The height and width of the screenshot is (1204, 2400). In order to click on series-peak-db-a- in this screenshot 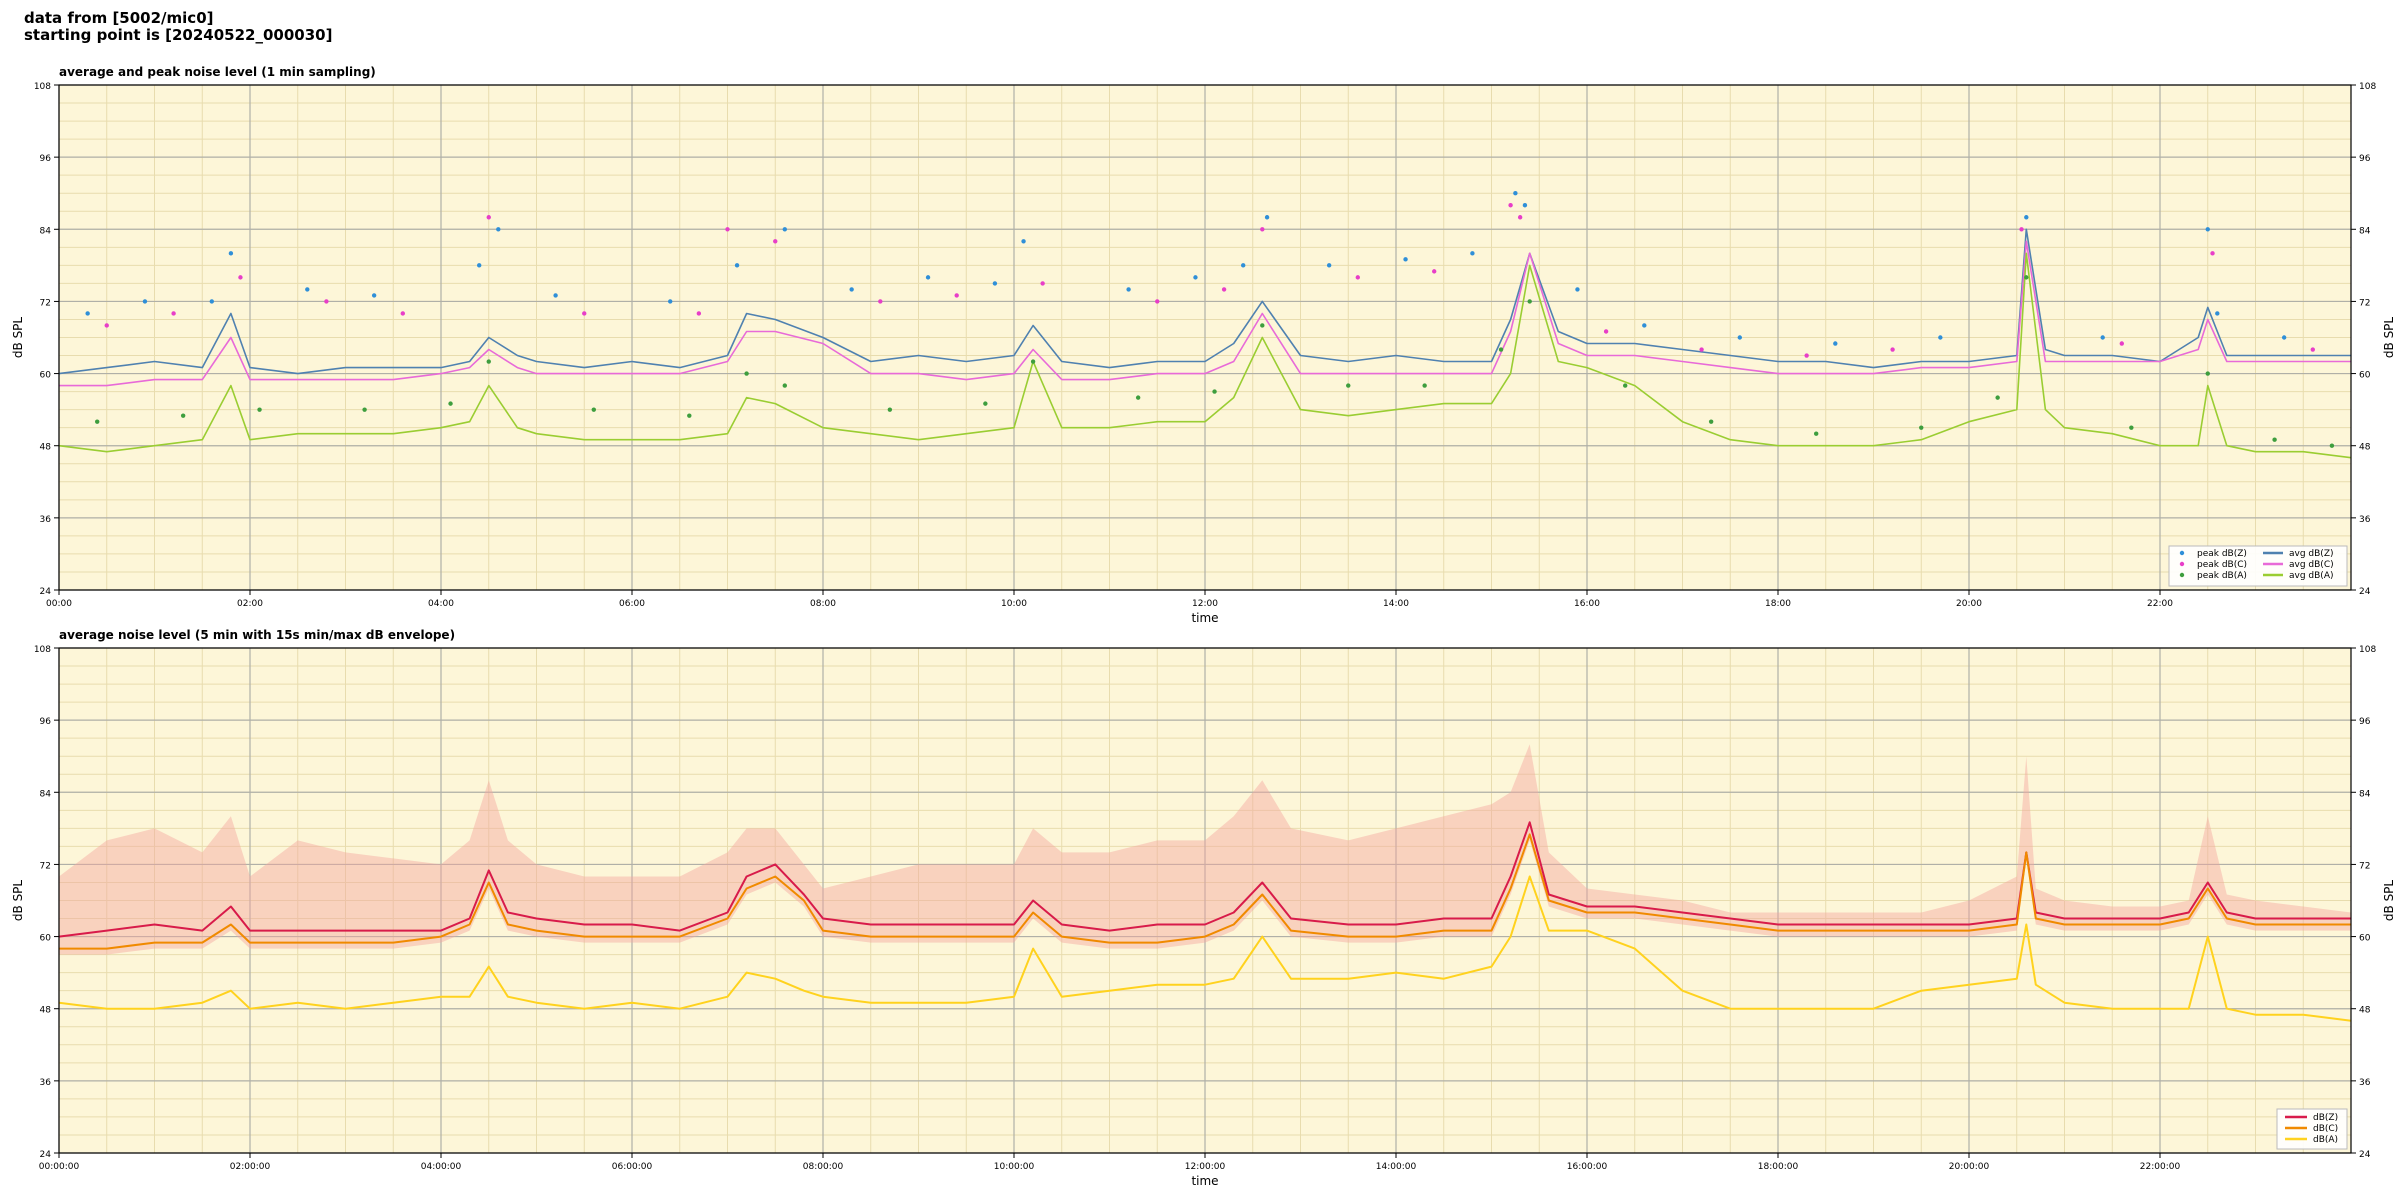, I will do `click(1215, 361)`.